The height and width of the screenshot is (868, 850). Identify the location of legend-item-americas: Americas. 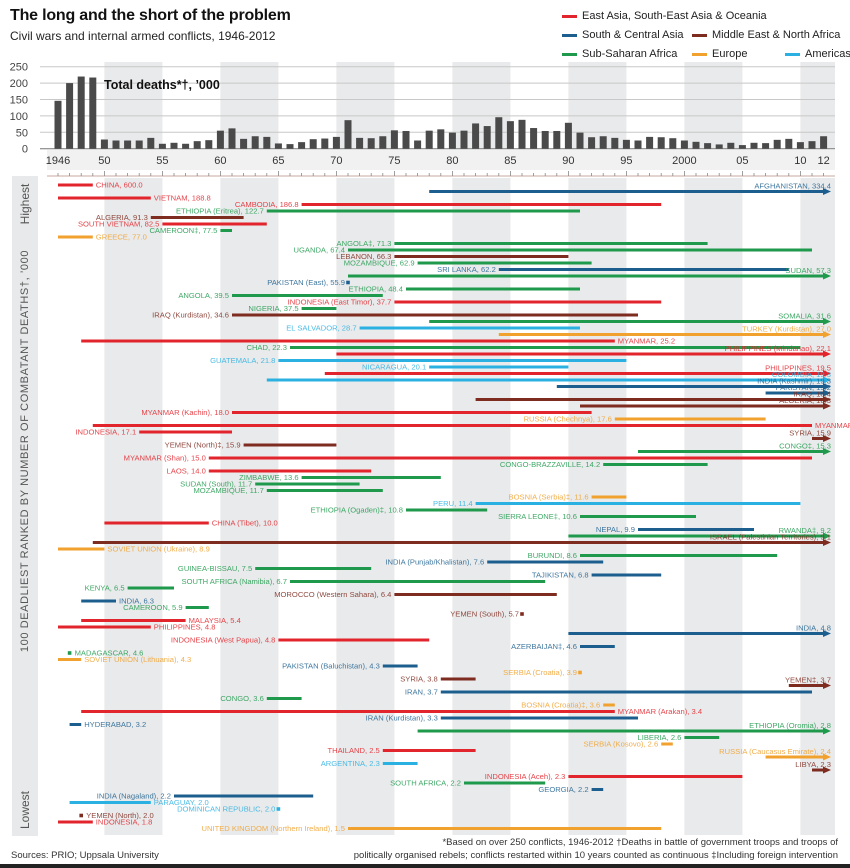
(817, 54).